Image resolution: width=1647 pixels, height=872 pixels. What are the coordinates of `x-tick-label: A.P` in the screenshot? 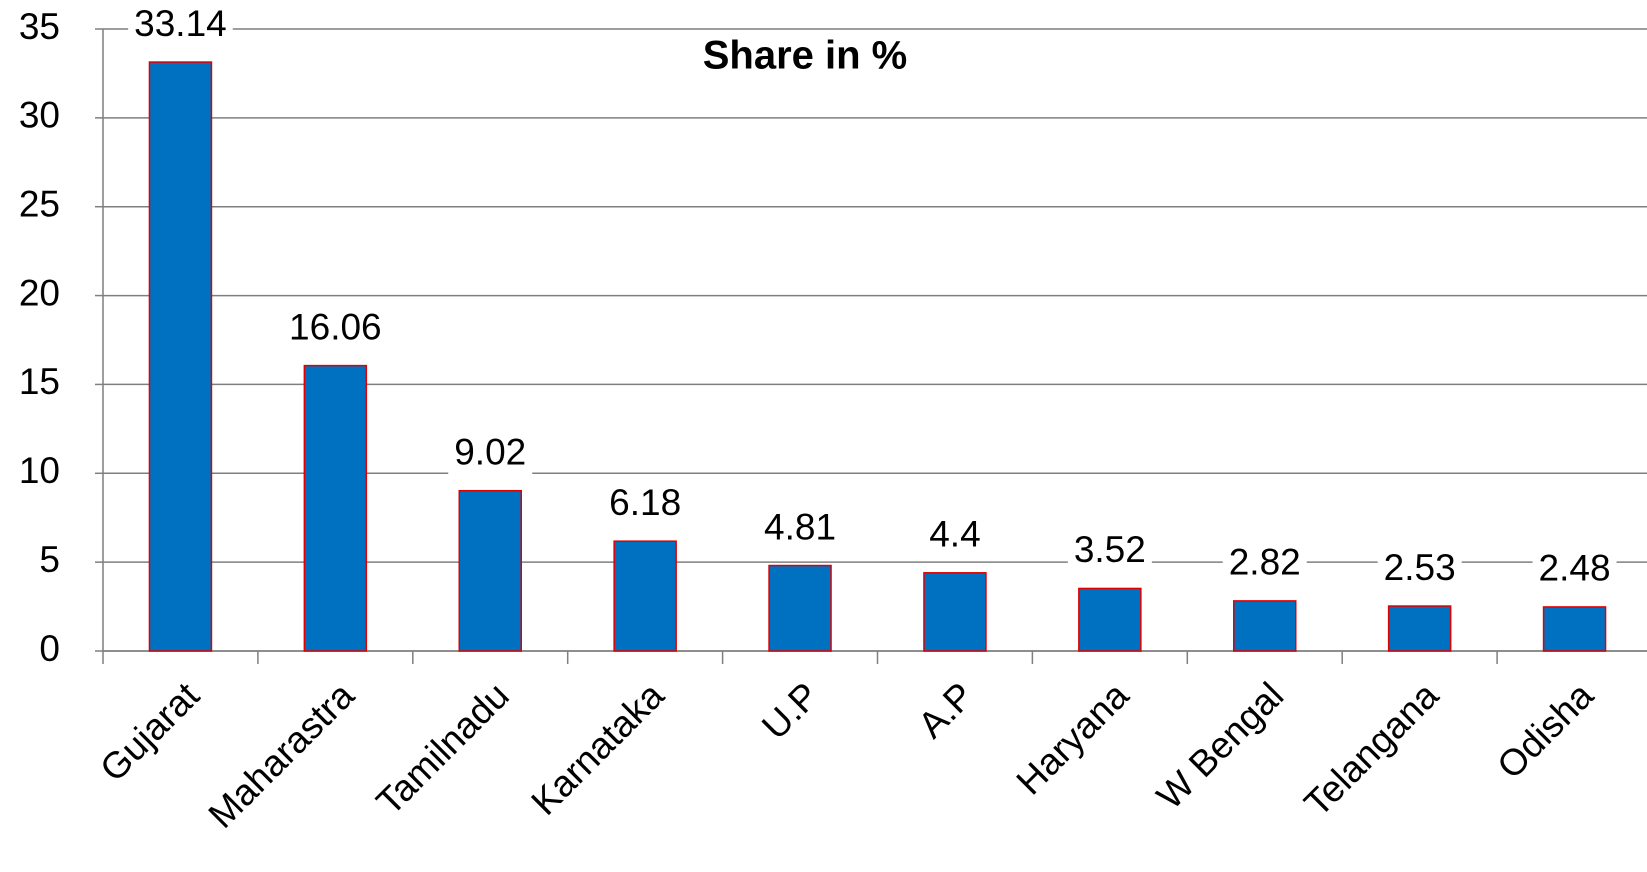 It's located at (945, 710).